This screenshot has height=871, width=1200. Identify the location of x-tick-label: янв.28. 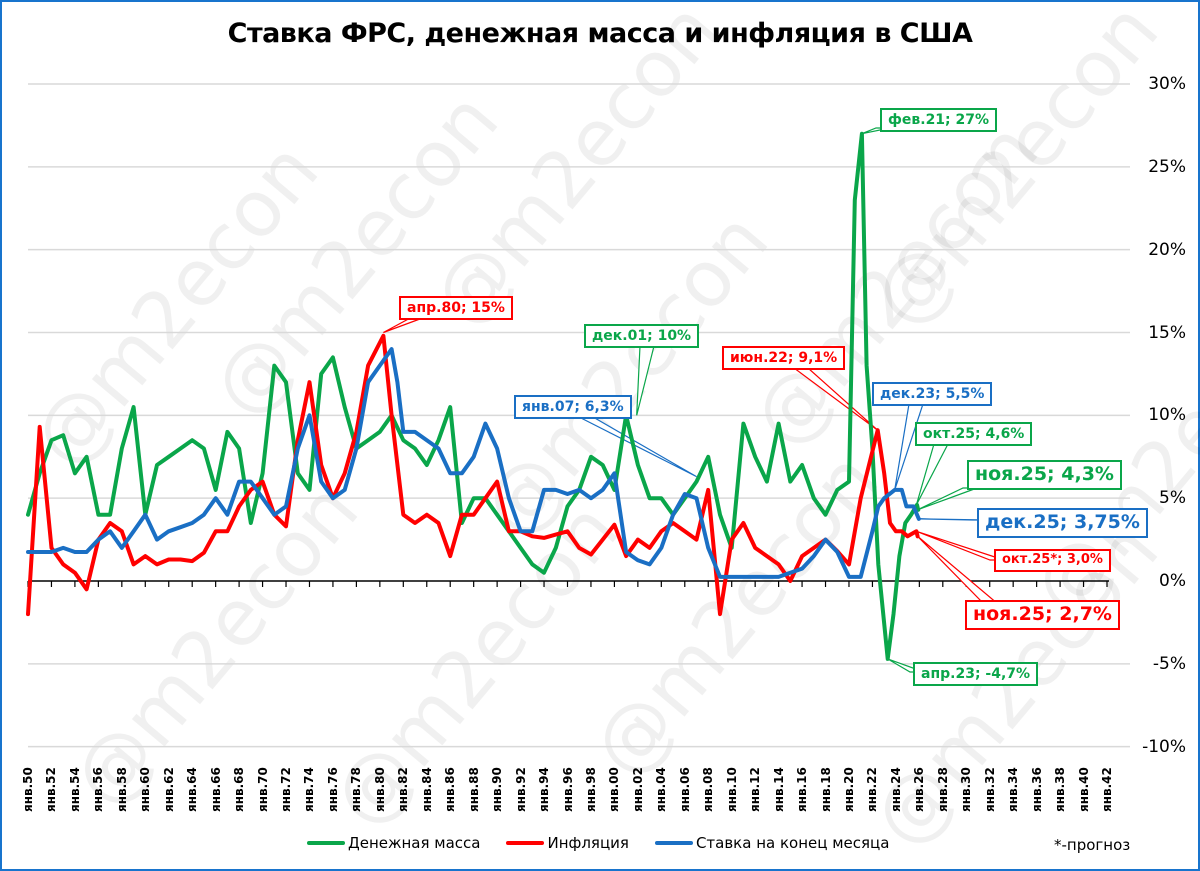
(942, 789).